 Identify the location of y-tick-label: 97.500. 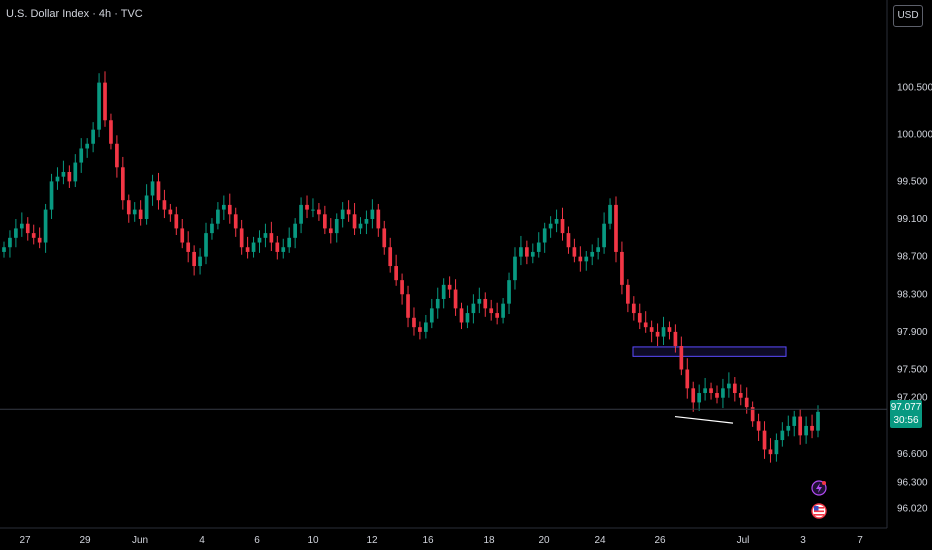
(912, 370).